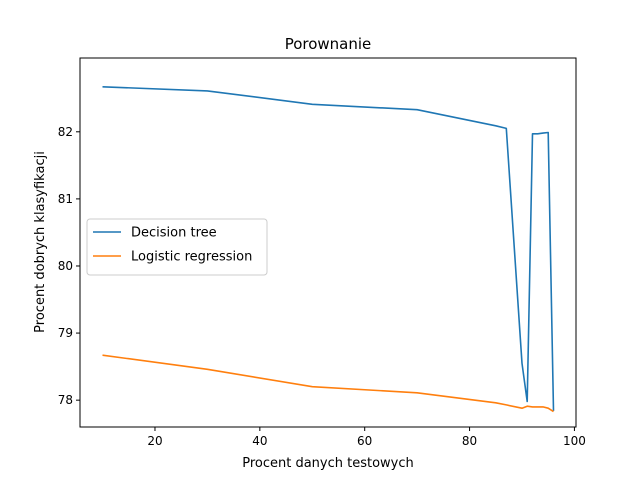 This screenshot has width=640, height=480. I want to click on x-tick-label: 40, so click(259, 441).